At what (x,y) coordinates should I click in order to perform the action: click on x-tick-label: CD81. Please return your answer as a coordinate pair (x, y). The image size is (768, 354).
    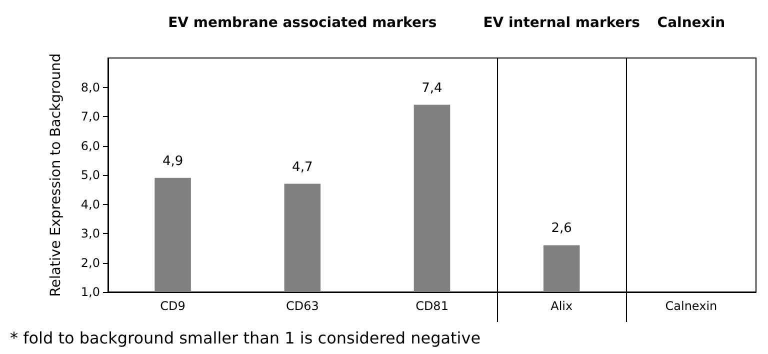
    Looking at the image, I should click on (432, 306).